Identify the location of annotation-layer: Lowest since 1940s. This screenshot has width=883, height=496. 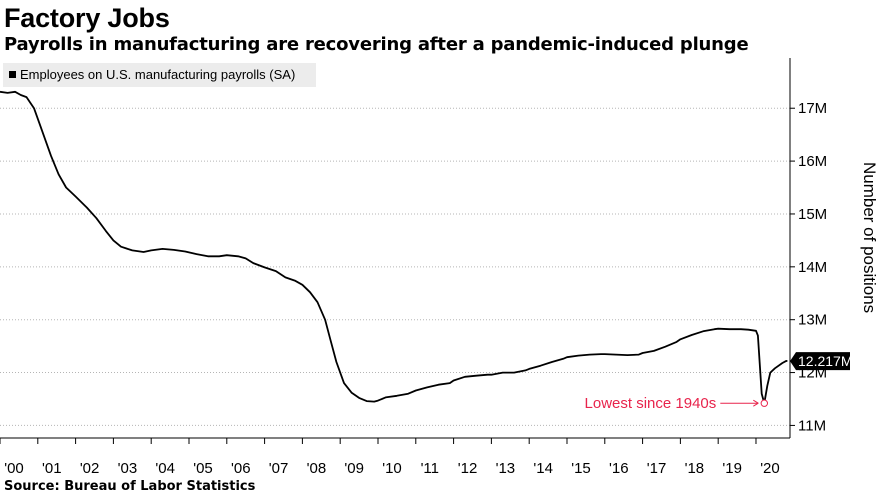
(676, 403).